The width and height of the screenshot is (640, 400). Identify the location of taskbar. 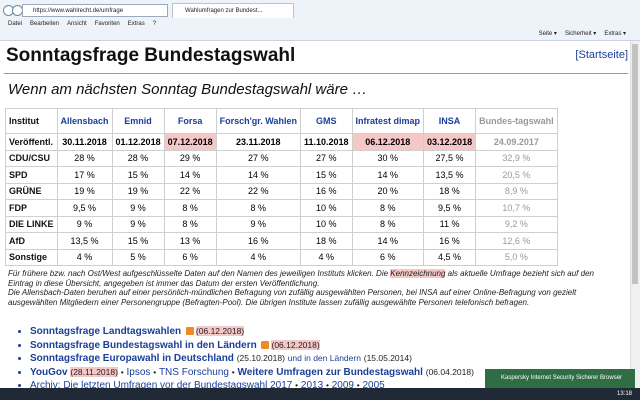
(320, 394).